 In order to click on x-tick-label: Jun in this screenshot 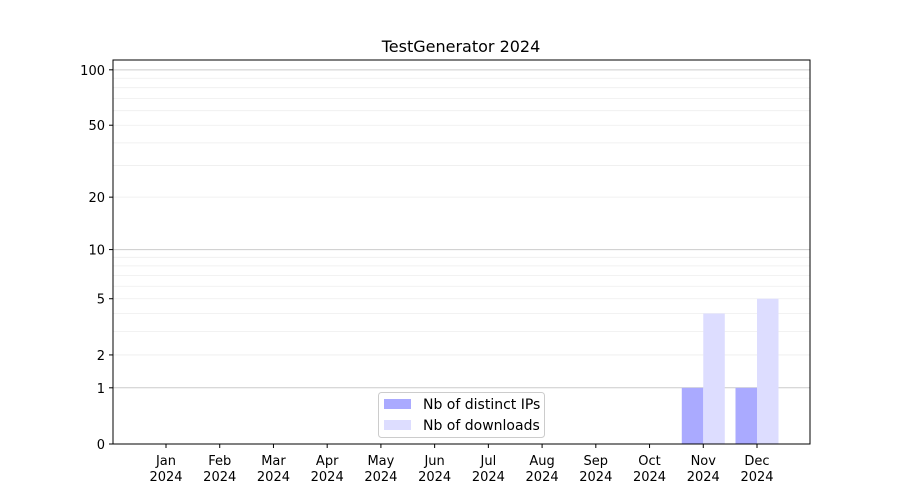, I will do `click(433, 461)`.